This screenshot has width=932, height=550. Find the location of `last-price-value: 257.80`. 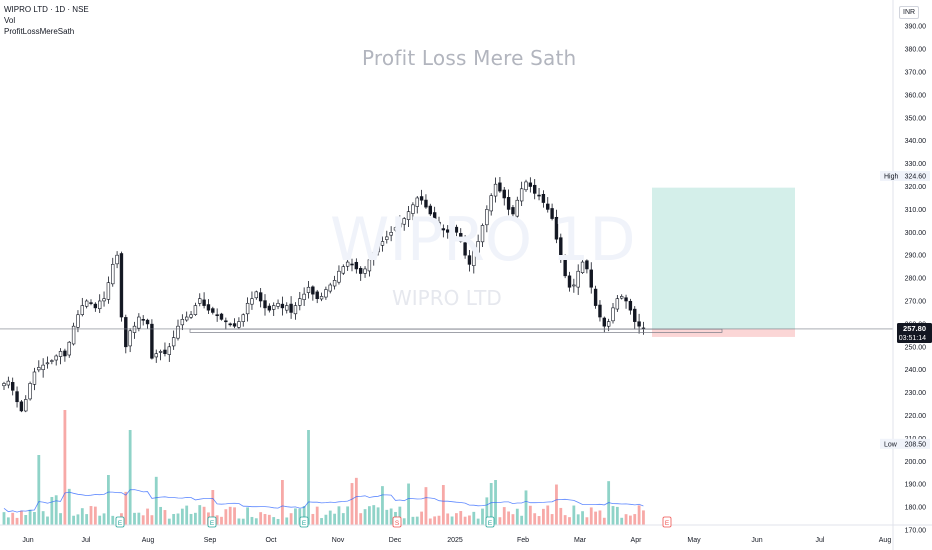

last-price-value: 257.80 is located at coordinates (914, 328).